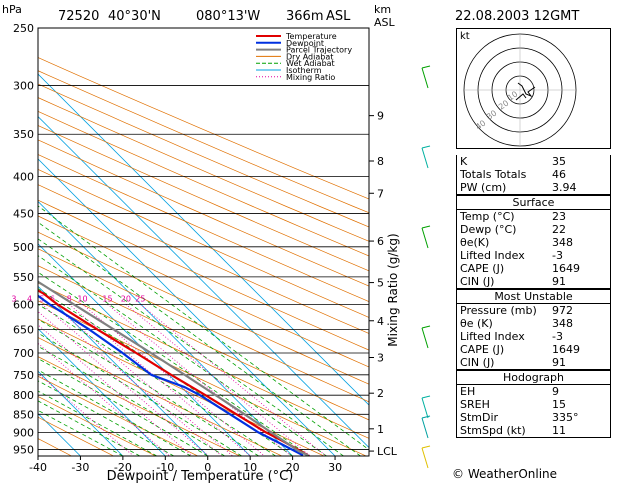 This screenshot has height=486, width=629. I want to click on surface-value: 1649, so click(580, 268).